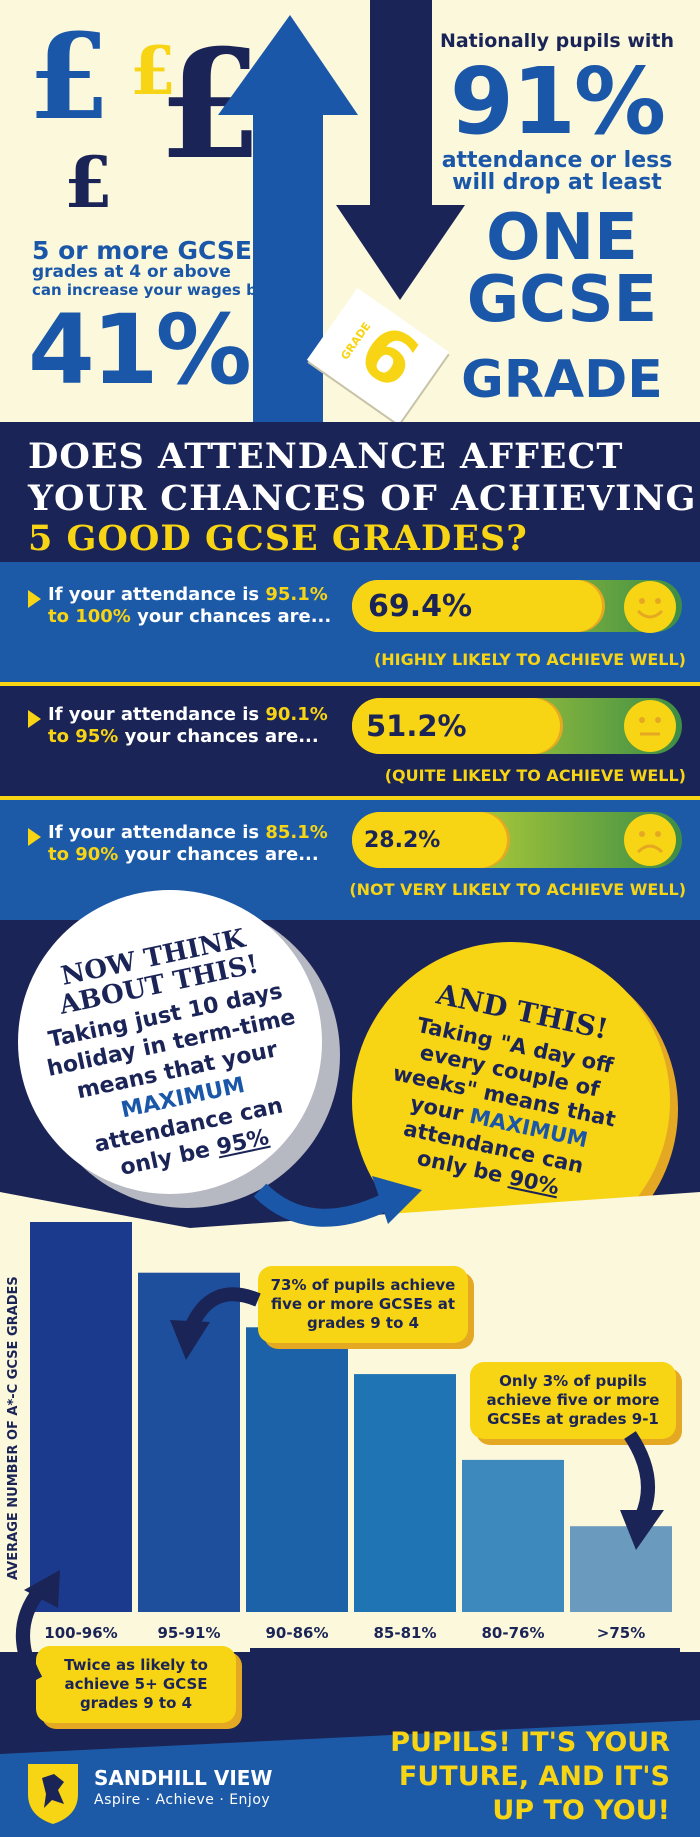 The width and height of the screenshot is (700, 1837). Describe the element at coordinates (42, 1589) in the screenshot. I see `arrow-twice-head-icon` at that location.